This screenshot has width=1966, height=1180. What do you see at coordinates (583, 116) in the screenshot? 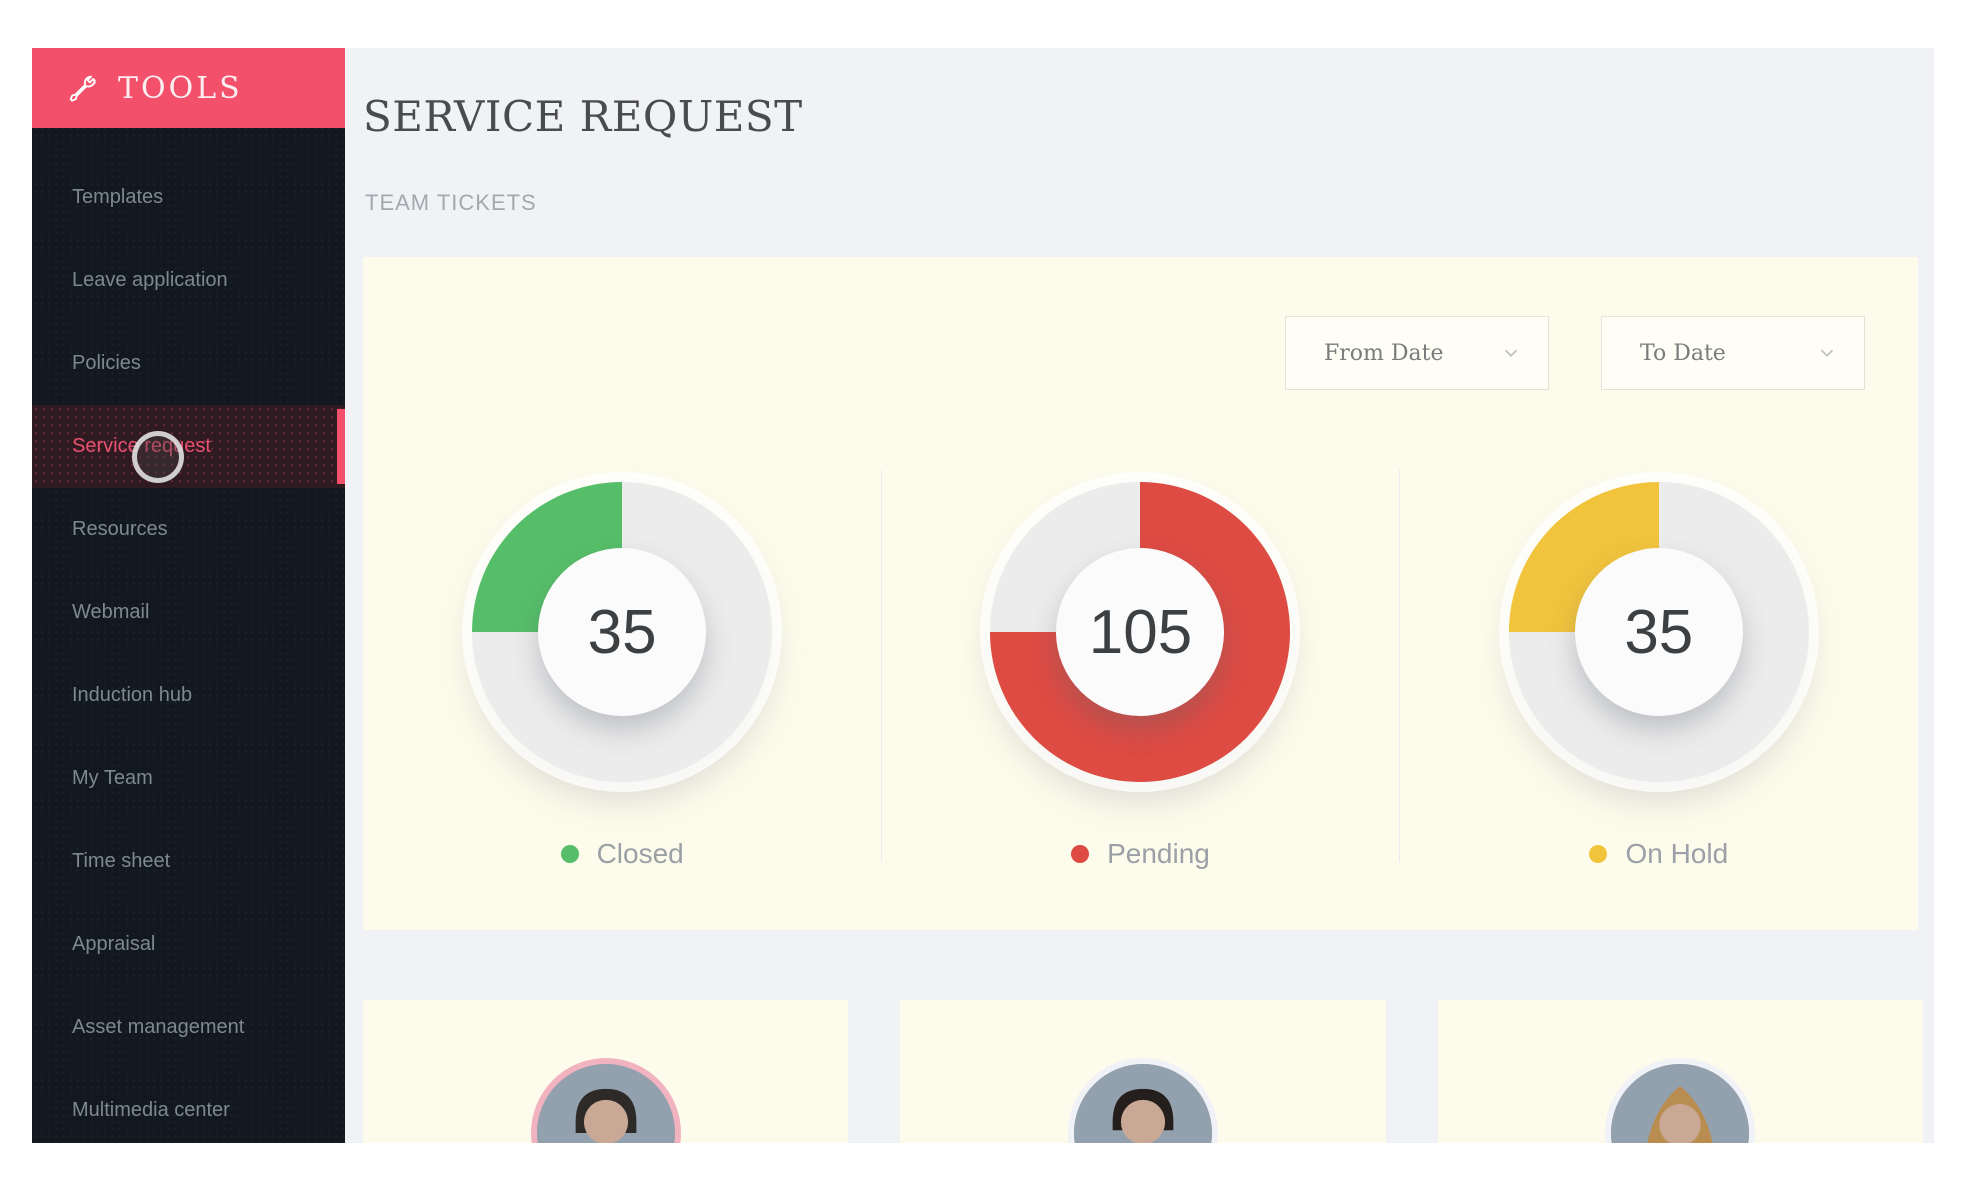
I see `page-title: SERVICE REQUEST` at bounding box center [583, 116].